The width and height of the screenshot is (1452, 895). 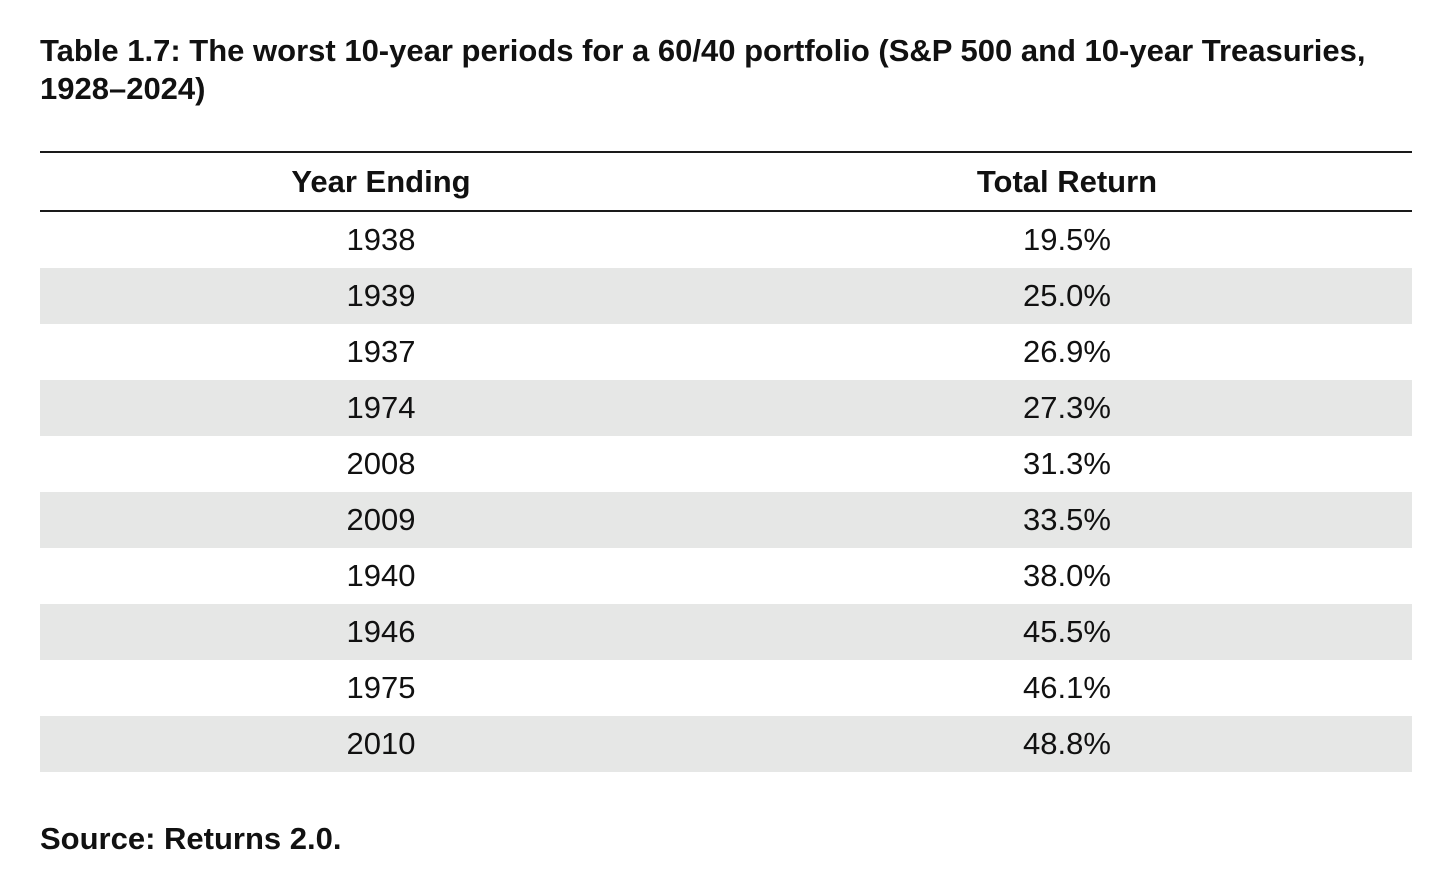 I want to click on total-return-cell: 19.5%, so click(x=1067, y=239).